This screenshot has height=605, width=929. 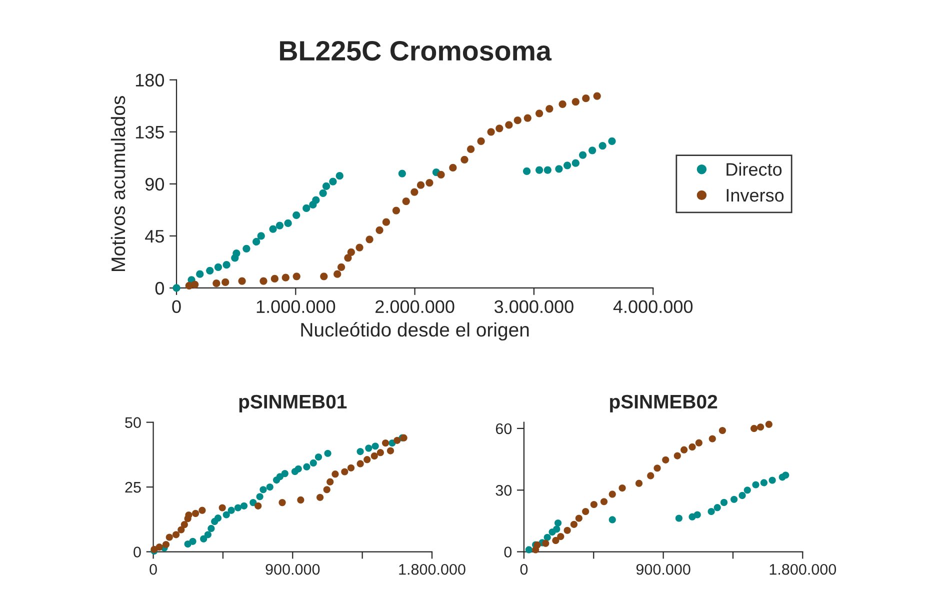 I want to click on x-tick-label: 4.000.000, so click(x=653, y=307).